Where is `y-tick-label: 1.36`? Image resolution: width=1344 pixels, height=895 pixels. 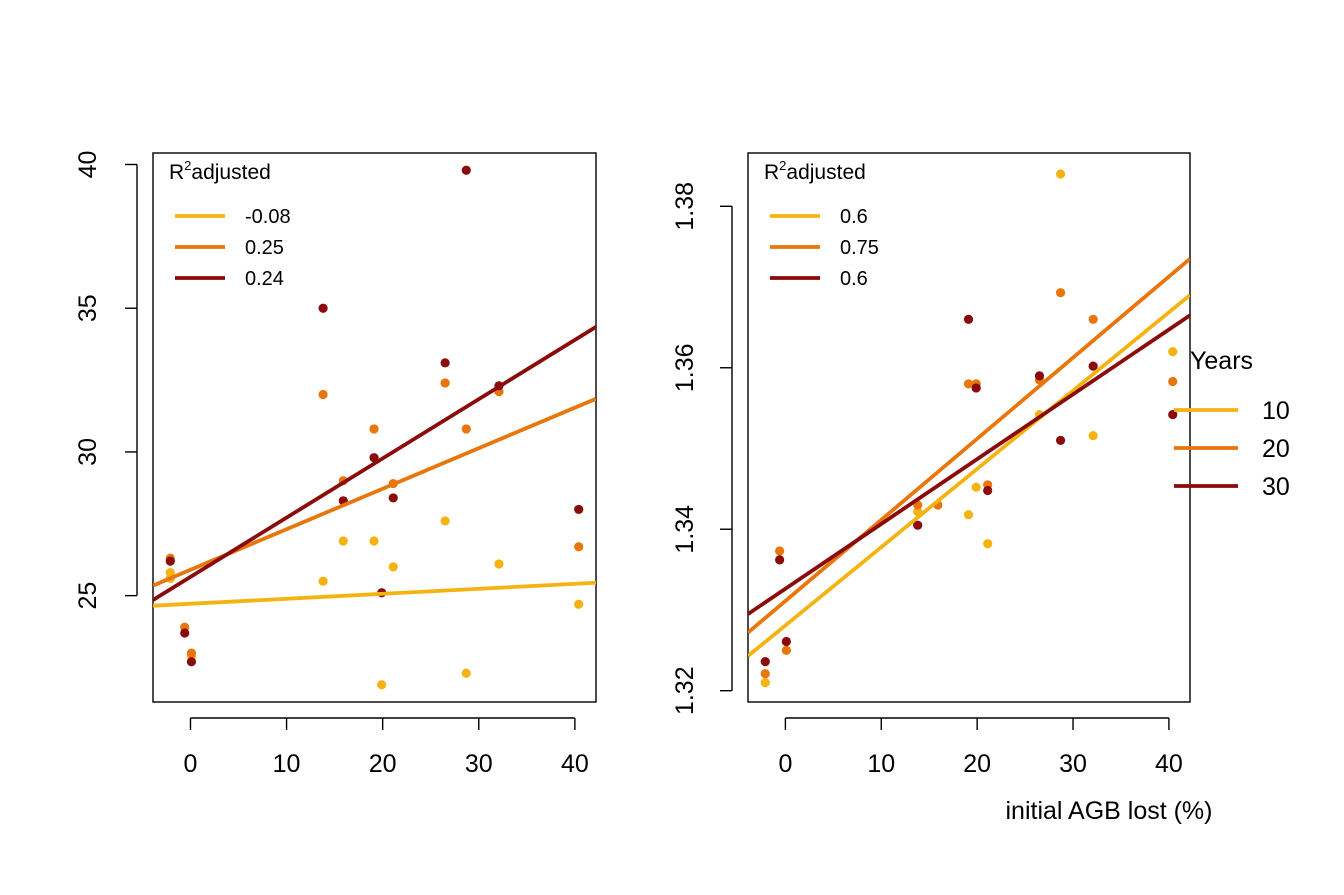 y-tick-label: 1.36 is located at coordinates (685, 367).